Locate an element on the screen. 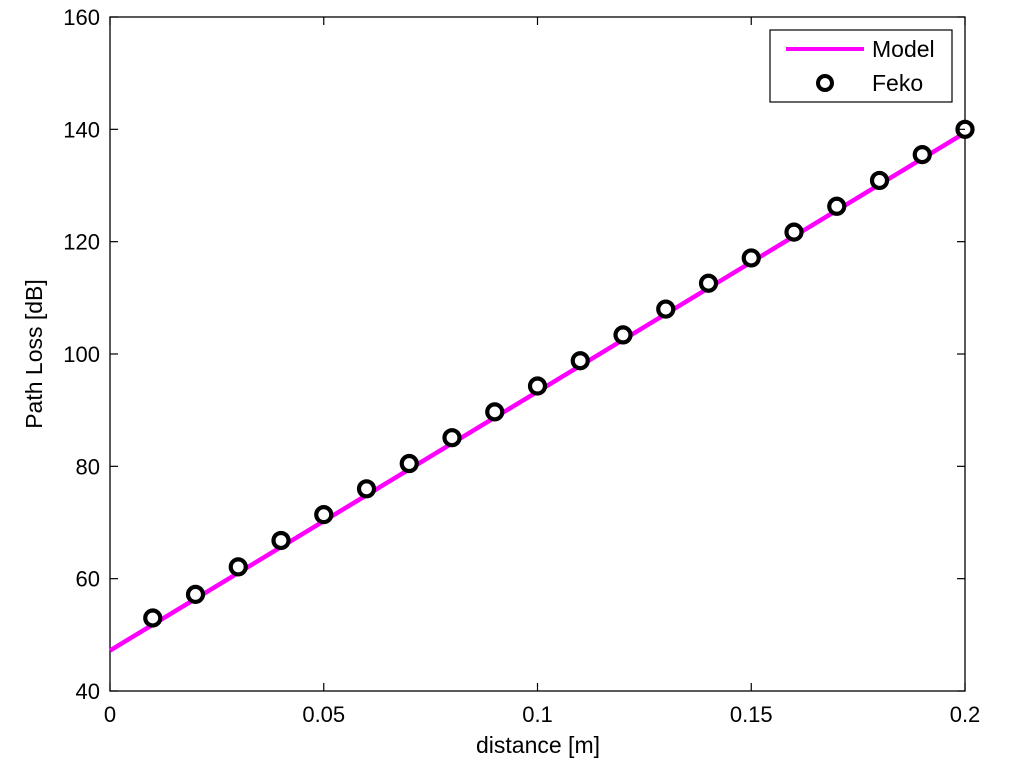  legend-box is located at coordinates (861, 66).